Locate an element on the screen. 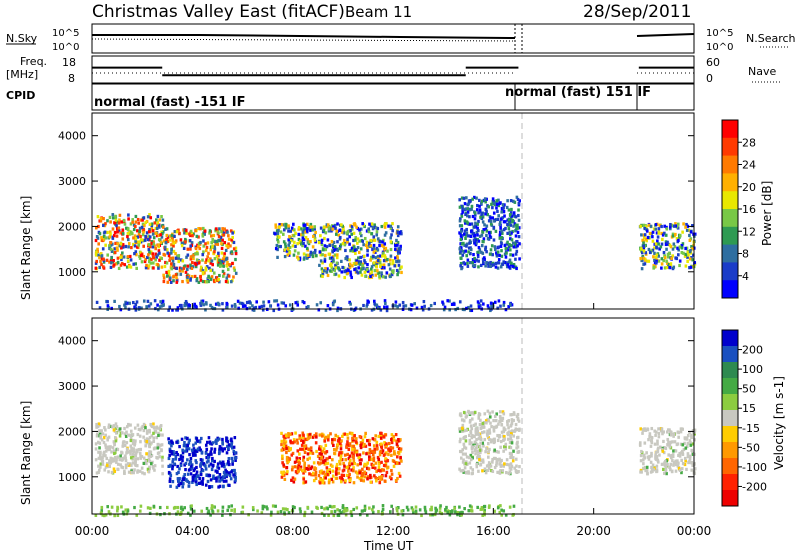 This screenshot has height=554, width=800. velocity-colorbar-label: Velocity [m s-1] is located at coordinates (779, 423).